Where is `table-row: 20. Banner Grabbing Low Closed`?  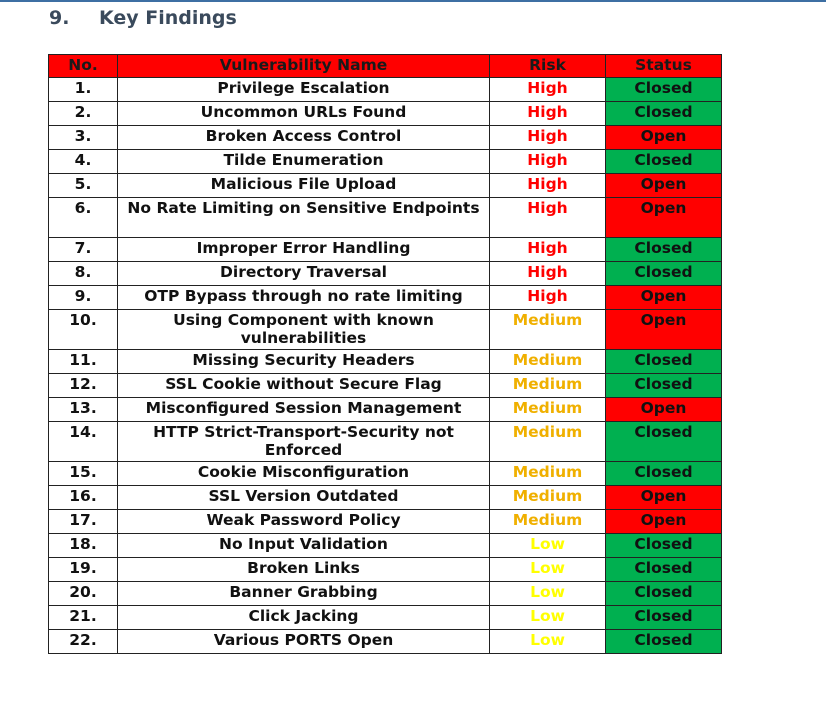 table-row: 20. Banner Grabbing Low Closed is located at coordinates (385, 593).